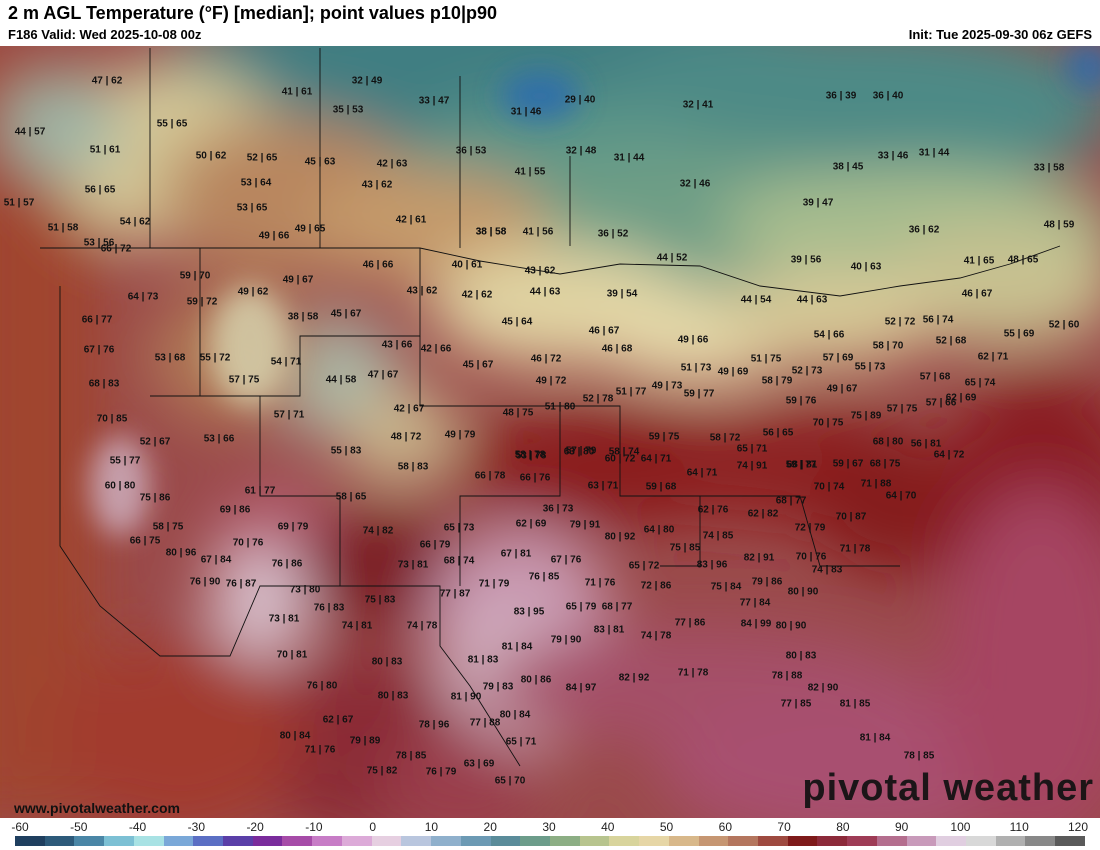  I want to click on point-value-label: 52 | 72, so click(900, 322).